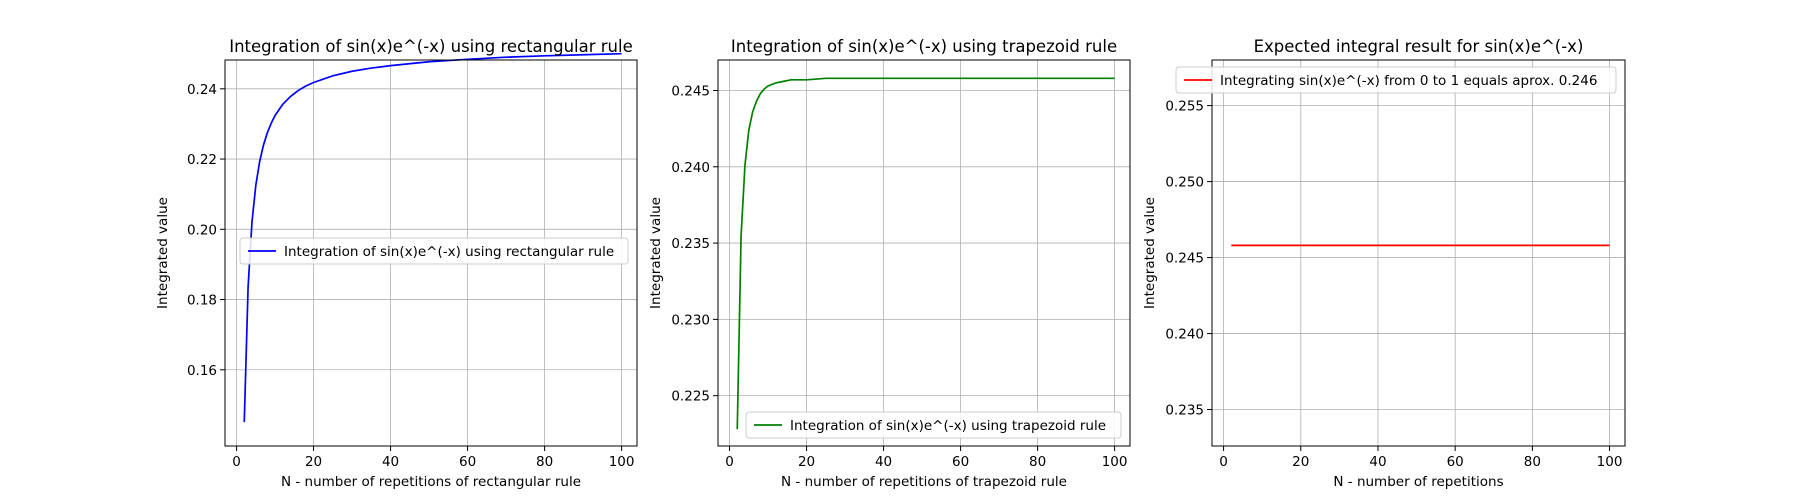 This screenshot has height=500, width=1800. I want to click on y-tick-label: 0.22, so click(202, 160).